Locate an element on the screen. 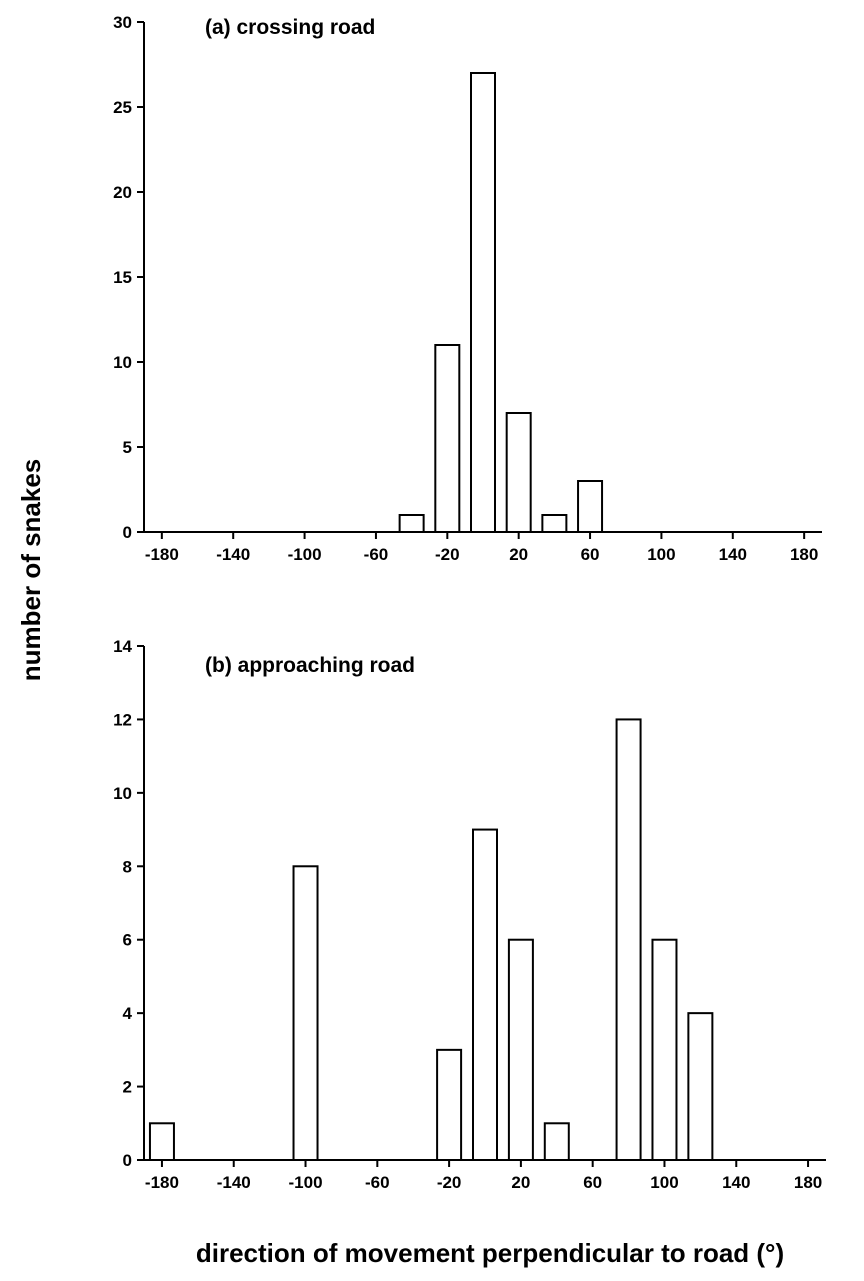  y-tick-label: 15 is located at coordinates (122, 277).